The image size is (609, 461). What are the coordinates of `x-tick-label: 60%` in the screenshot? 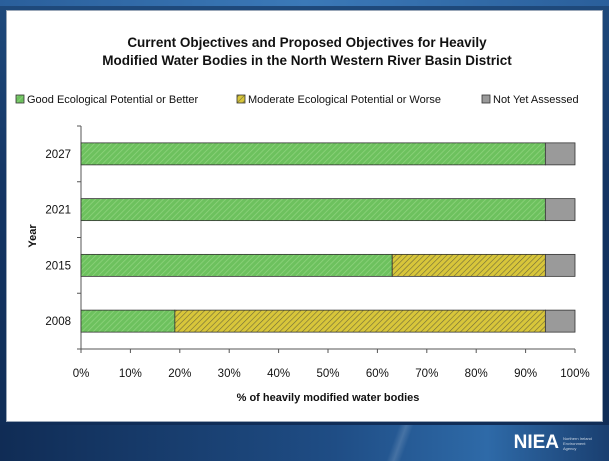 It's located at (377, 374).